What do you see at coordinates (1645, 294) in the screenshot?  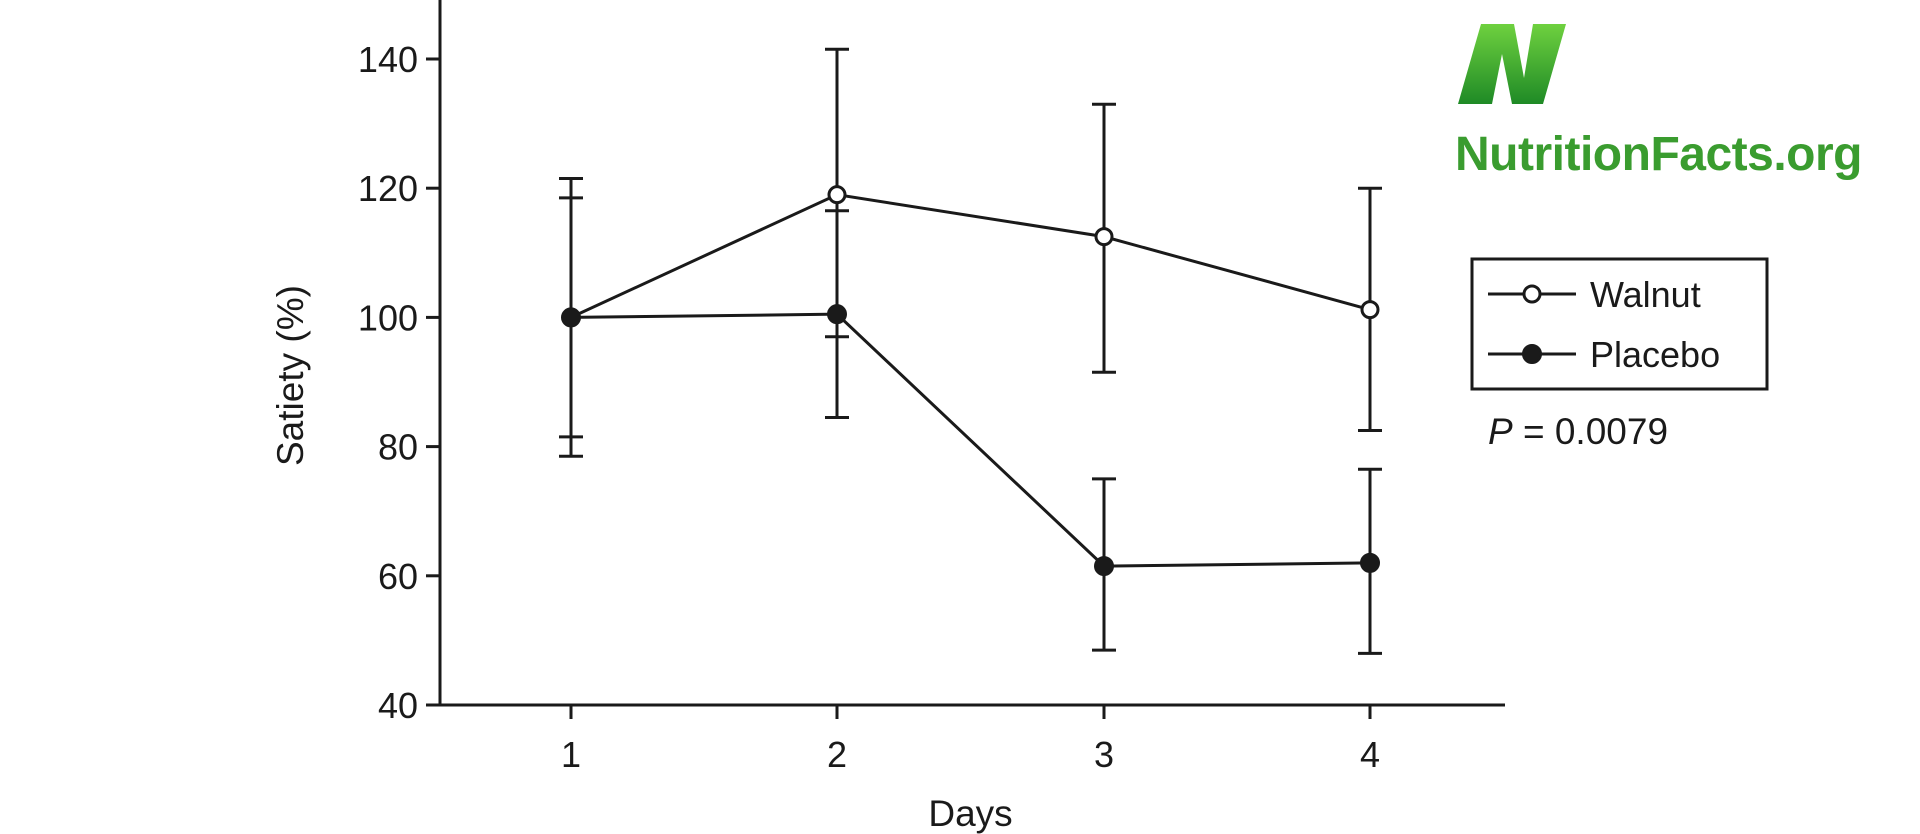 I see `legend-walnut-label: Walnut` at bounding box center [1645, 294].